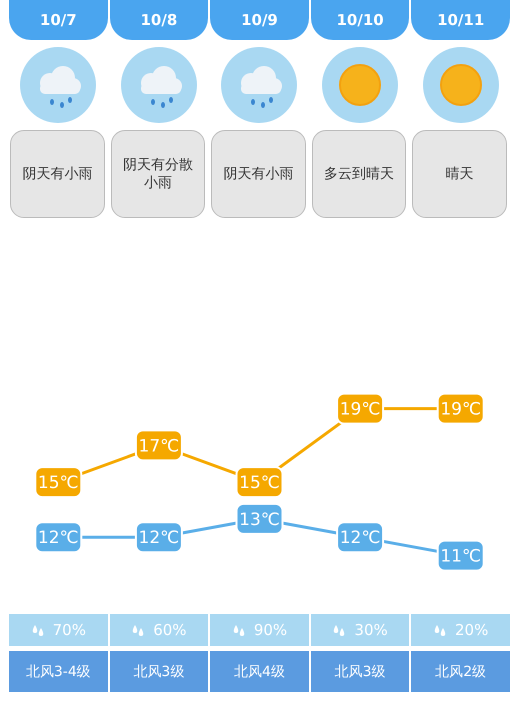 The image size is (519, 702). What do you see at coordinates (259, 20) in the screenshot?
I see `x-tick-label: 10/9` at bounding box center [259, 20].